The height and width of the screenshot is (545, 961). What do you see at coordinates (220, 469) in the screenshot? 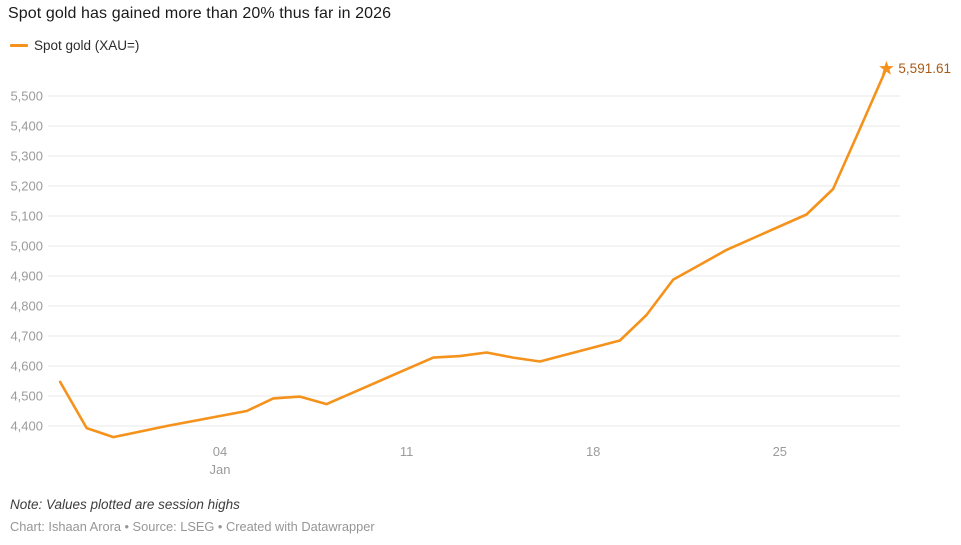
I see `x-tick-sublabel: Jan` at bounding box center [220, 469].